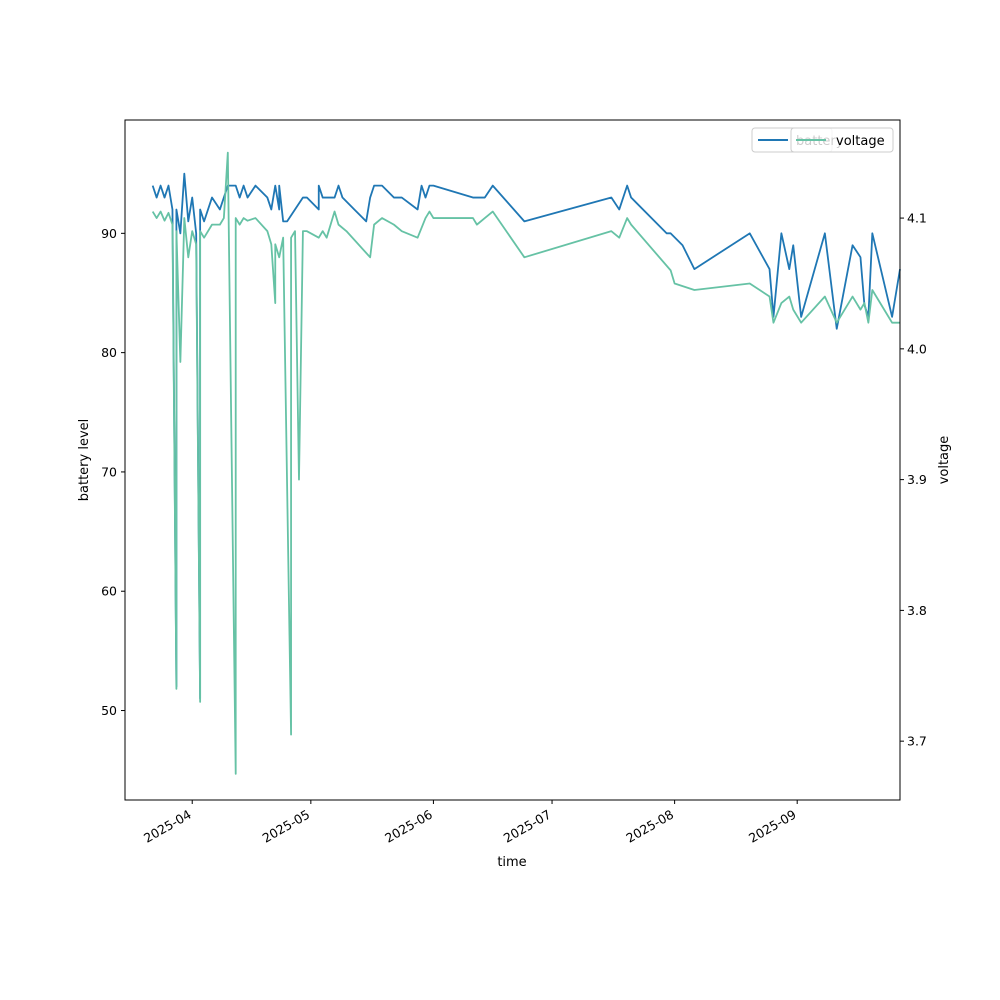  Describe the element at coordinates (109, 352) in the screenshot. I see `y-left-tick-label: 80` at that location.